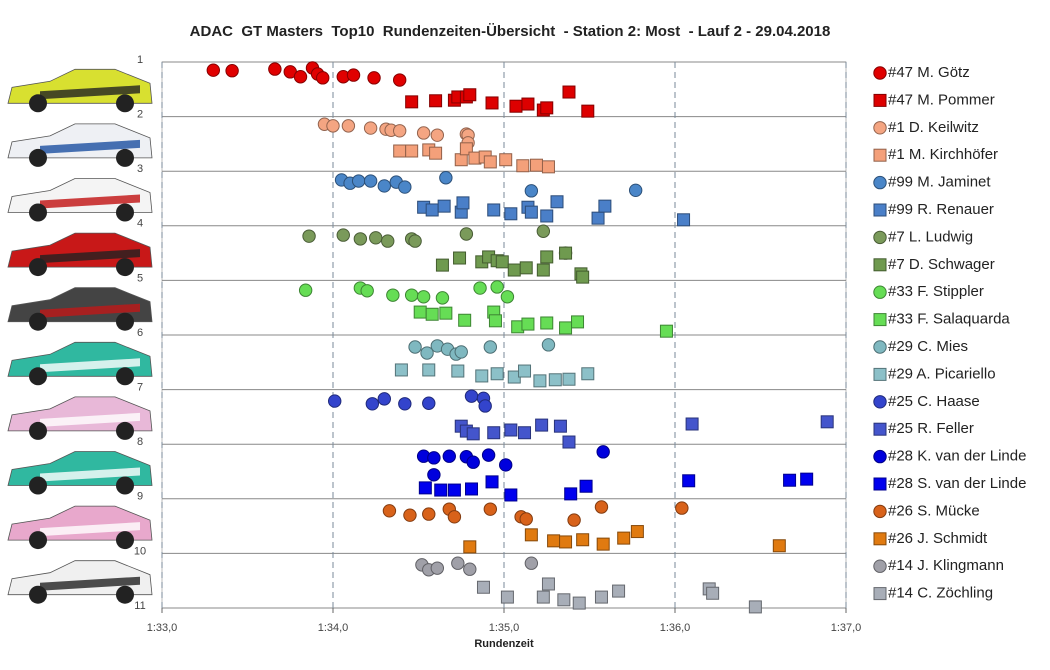  Describe the element at coordinates (941, 99) in the screenshot. I see `legend-label: #47 M. Pommer` at that location.